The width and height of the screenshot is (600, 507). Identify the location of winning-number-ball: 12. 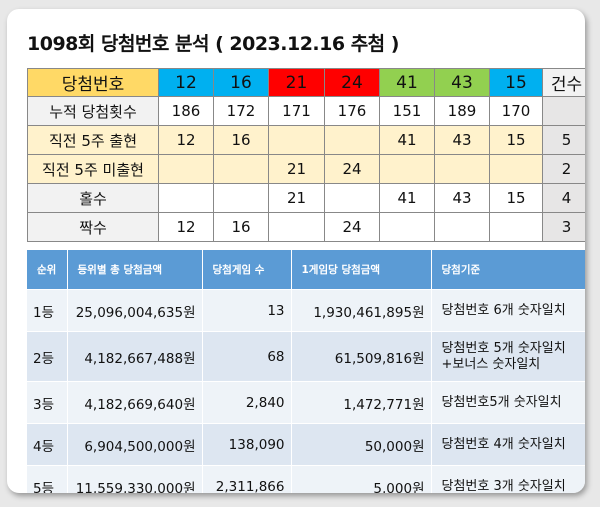
(186, 82).